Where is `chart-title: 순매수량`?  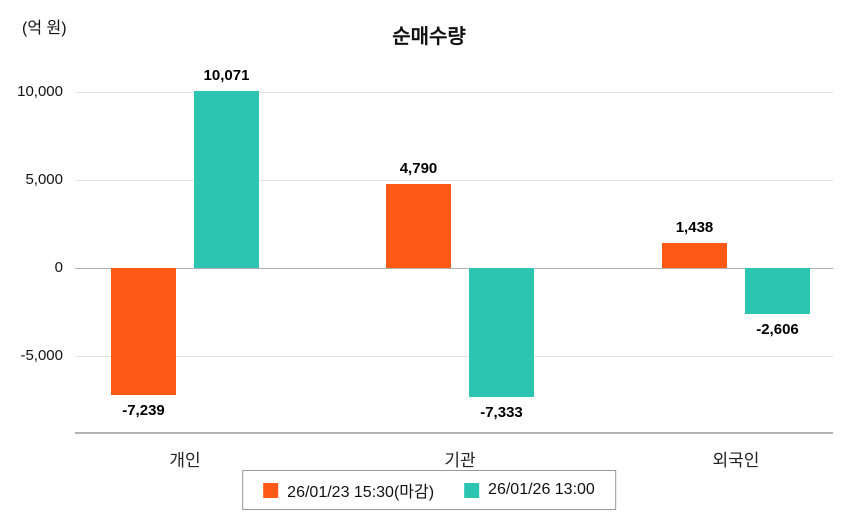
chart-title: 순매수량 is located at coordinates (429, 37).